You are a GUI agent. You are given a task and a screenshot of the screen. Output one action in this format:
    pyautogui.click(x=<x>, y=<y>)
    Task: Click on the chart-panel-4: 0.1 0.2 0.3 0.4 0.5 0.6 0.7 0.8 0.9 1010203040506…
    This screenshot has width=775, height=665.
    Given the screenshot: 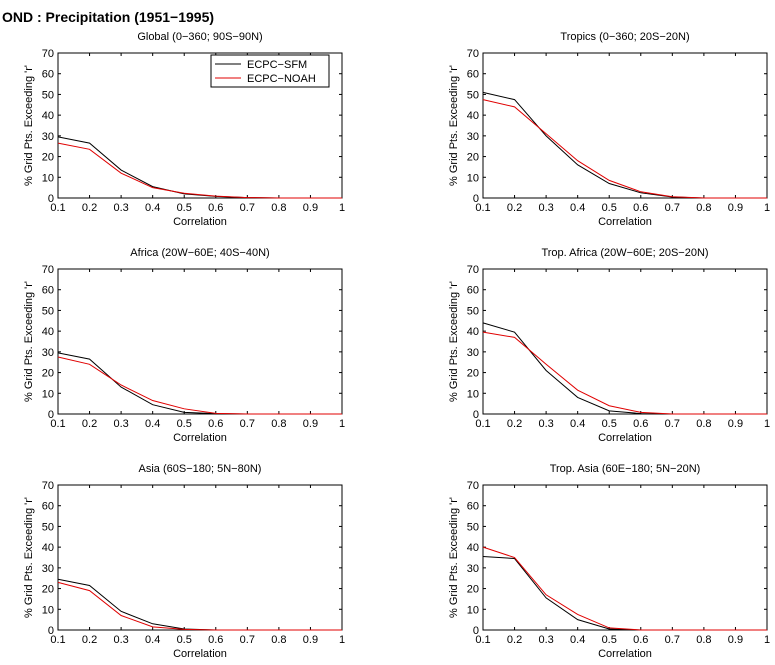 What is the action you would take?
    pyautogui.click(x=609, y=345)
    